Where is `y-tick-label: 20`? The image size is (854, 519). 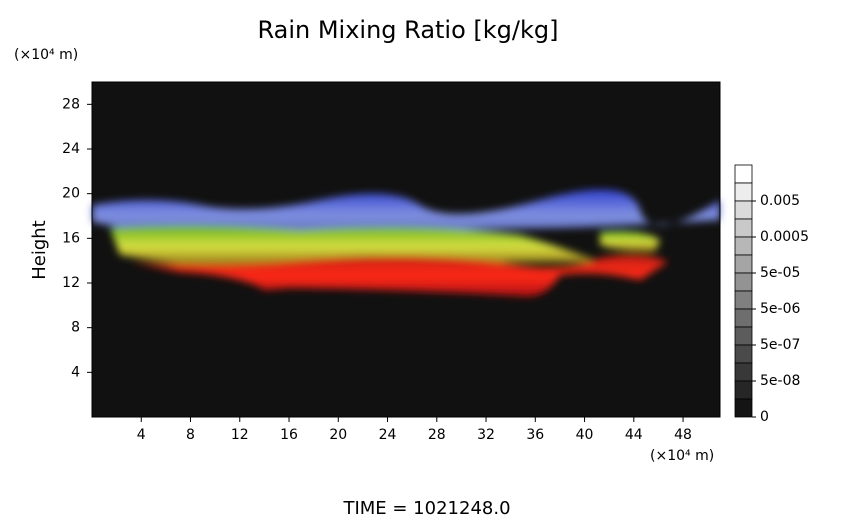
y-tick-label: 20 is located at coordinates (71, 194).